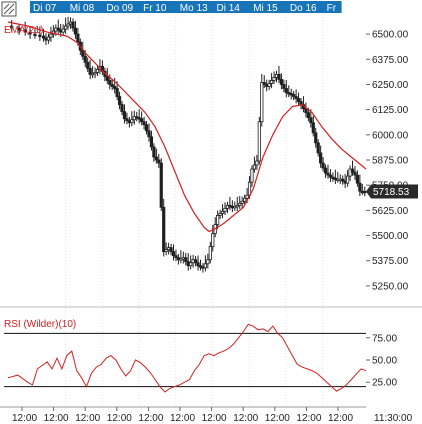 The width and height of the screenshot is (422, 424). I want to click on day-tab: Di 07, so click(49, 7).